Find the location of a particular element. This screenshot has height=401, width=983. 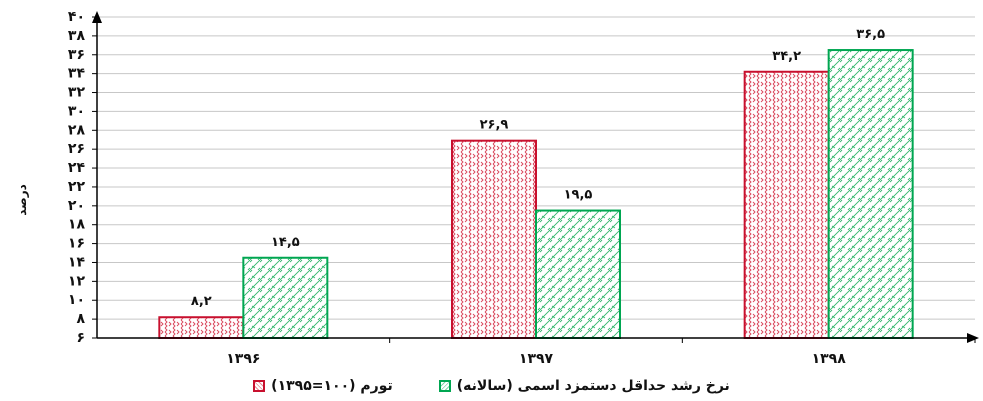

legend-label-wage-growth: نرخ رشد حداقل دستمزد اسمی (سالانه) is located at coordinates (593, 386).